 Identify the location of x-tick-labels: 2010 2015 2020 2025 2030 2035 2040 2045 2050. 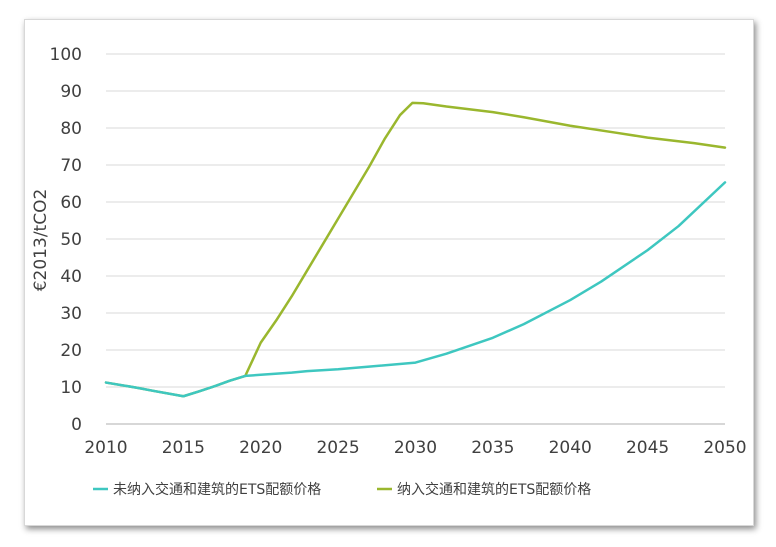
(415, 448).